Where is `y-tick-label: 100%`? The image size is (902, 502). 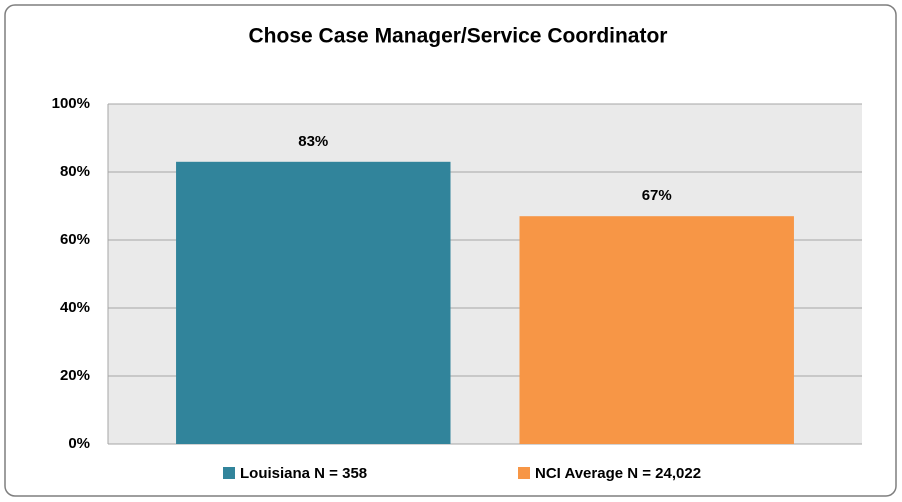
y-tick-label: 100% is located at coordinates (71, 103).